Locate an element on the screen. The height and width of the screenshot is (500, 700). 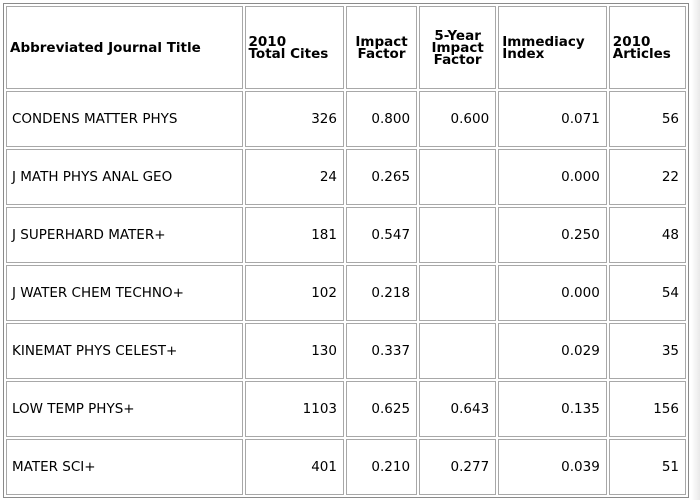
cell-immediacy-index: 0.071 is located at coordinates (552, 119).